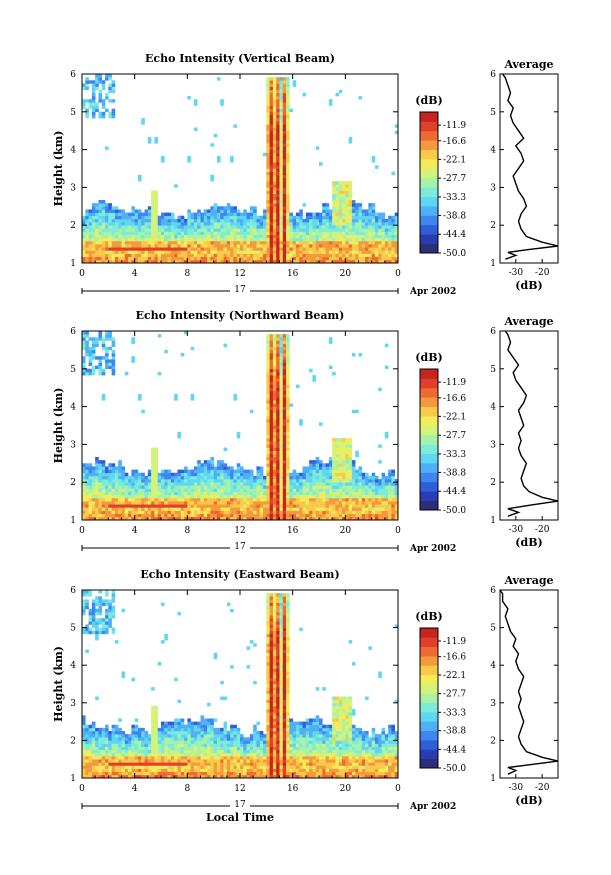 The image size is (611, 875). I want to click on average-y-tick-label: 2, so click(493, 483).